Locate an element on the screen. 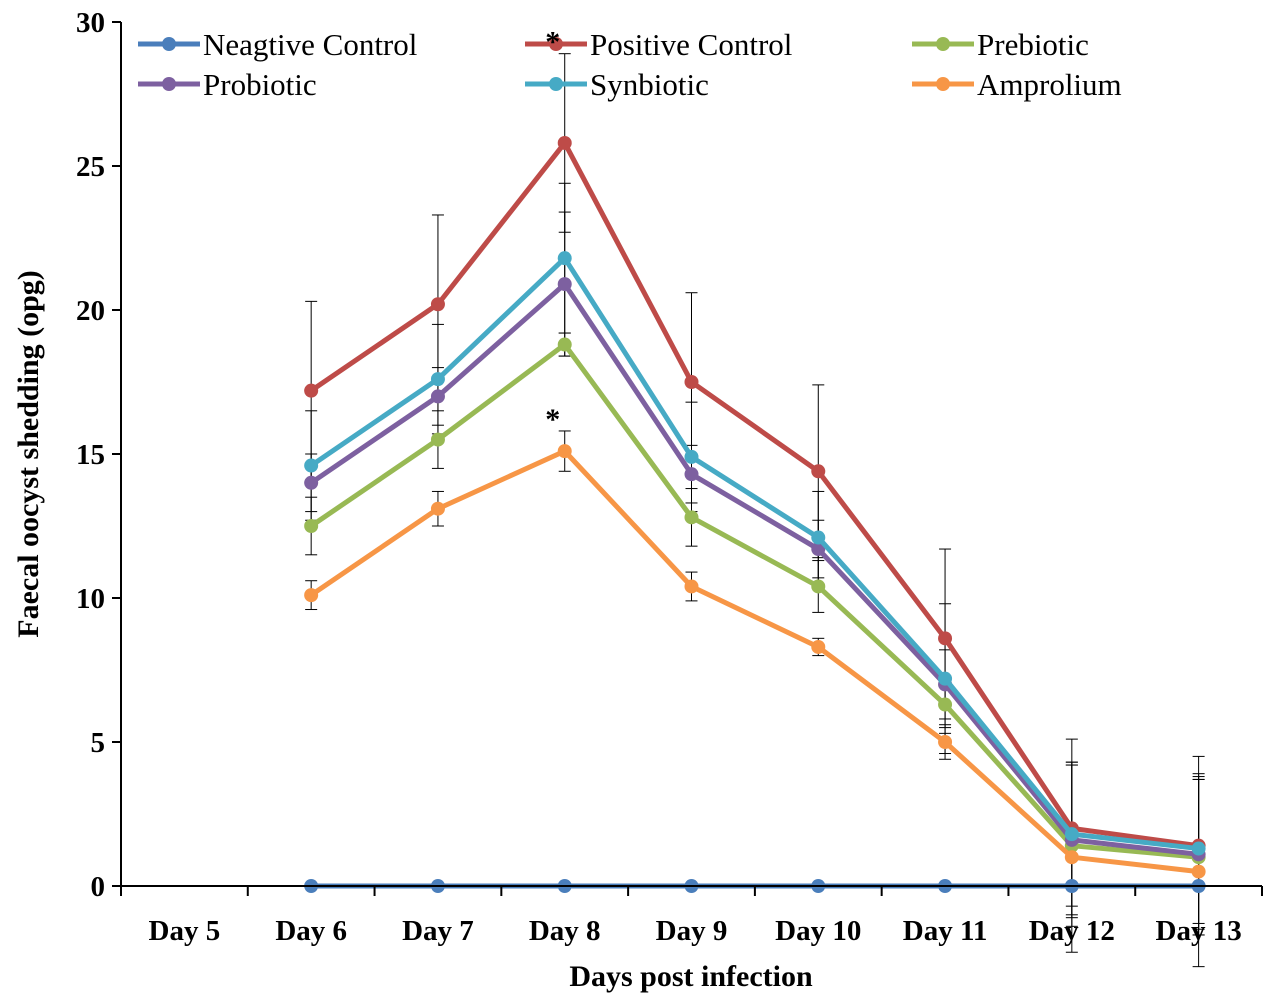 Image resolution: width=1264 pixels, height=996 pixels. legend-label-amprolium: Amprolium is located at coordinates (1049, 84).